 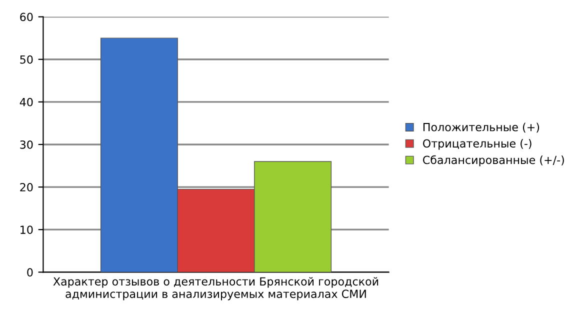 I want to click on y-tick-label: 10, so click(x=26, y=230).